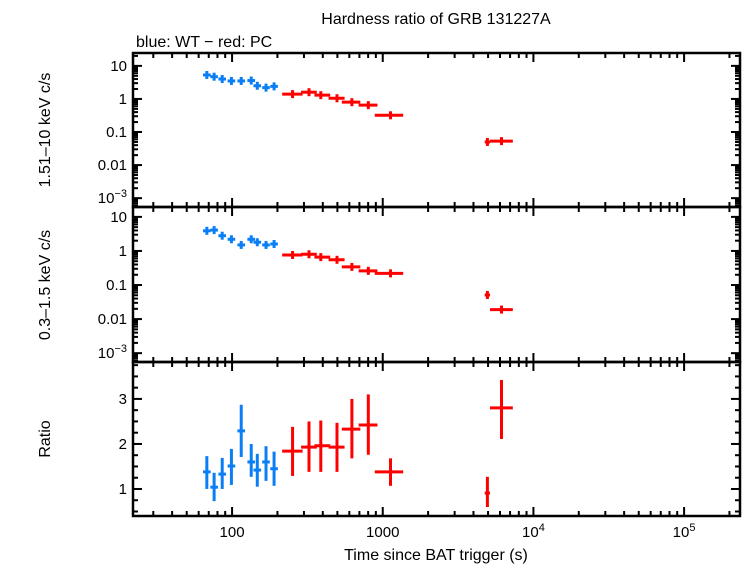 The image size is (742, 571). Describe the element at coordinates (436, 19) in the screenshot. I see `chart-title: Hardness ratio of GRB 131227A` at that location.